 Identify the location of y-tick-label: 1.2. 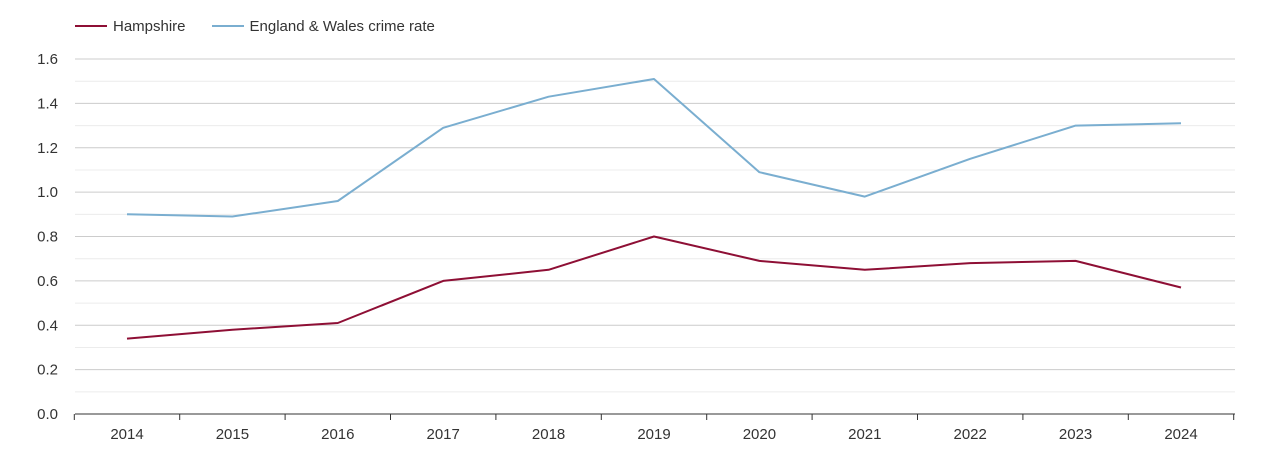
(47, 148).